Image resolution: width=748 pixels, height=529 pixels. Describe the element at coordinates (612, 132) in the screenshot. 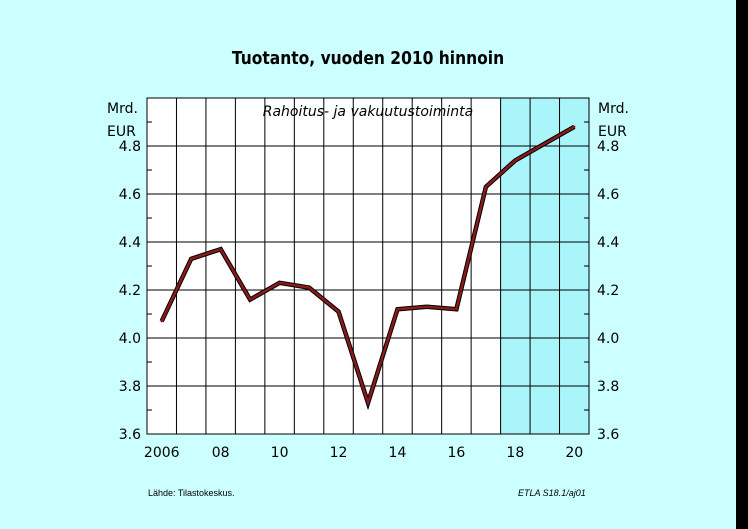

I see `right-unit-line2: EUR` at that location.